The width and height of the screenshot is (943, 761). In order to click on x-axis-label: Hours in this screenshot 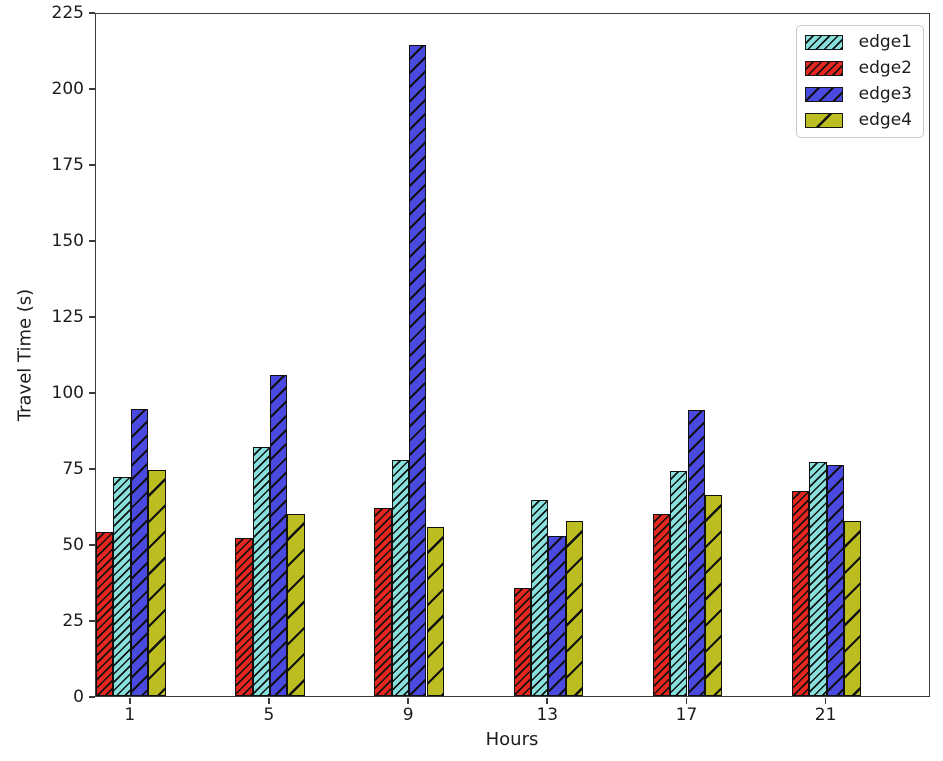, I will do `click(512, 739)`.